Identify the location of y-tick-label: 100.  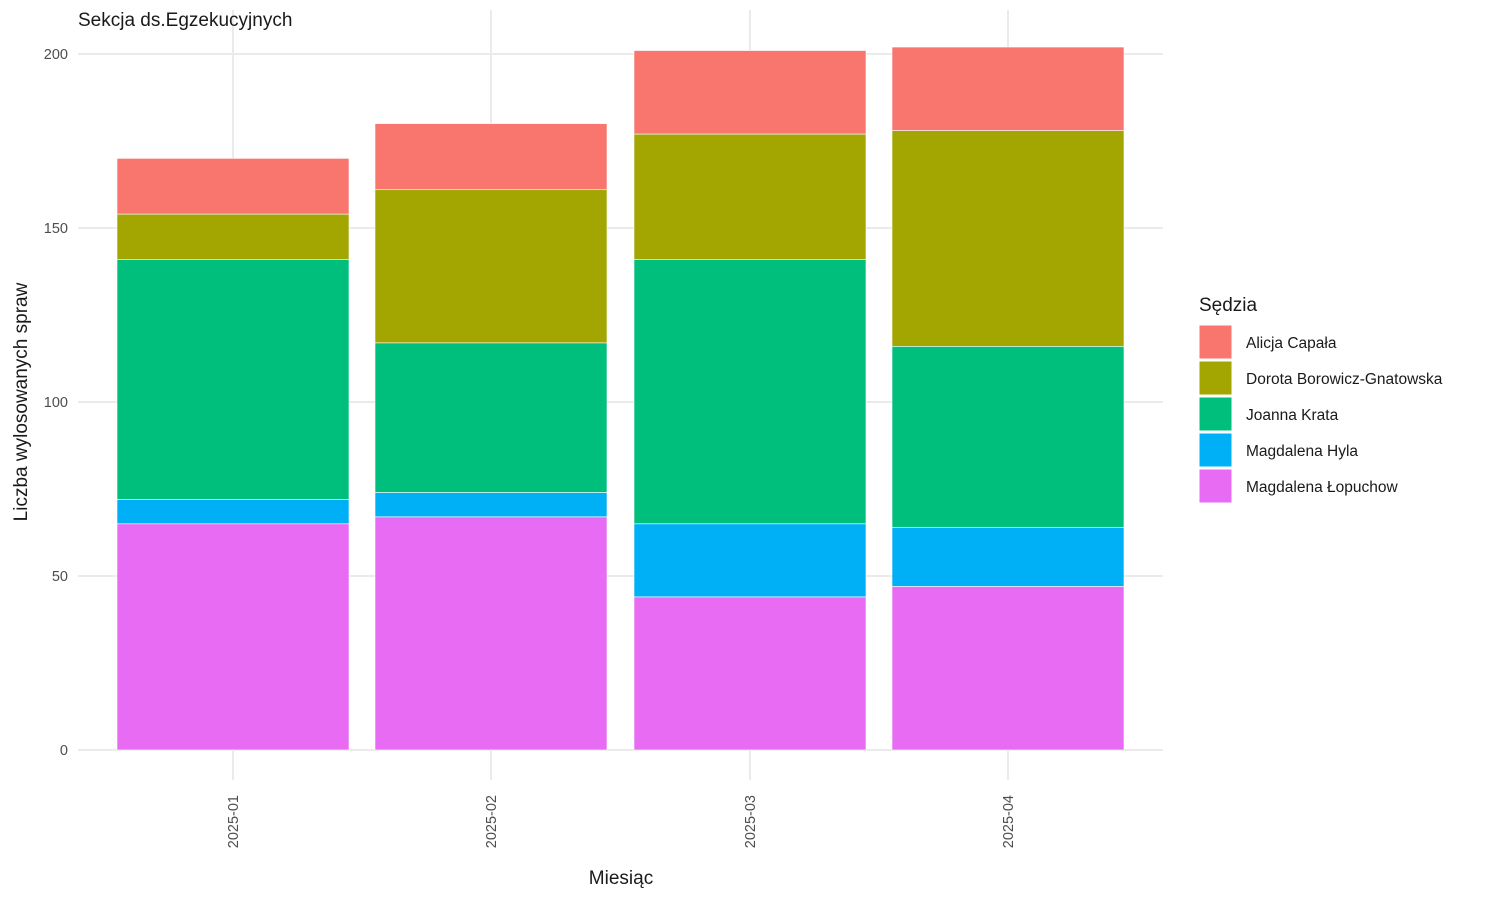
(56, 403).